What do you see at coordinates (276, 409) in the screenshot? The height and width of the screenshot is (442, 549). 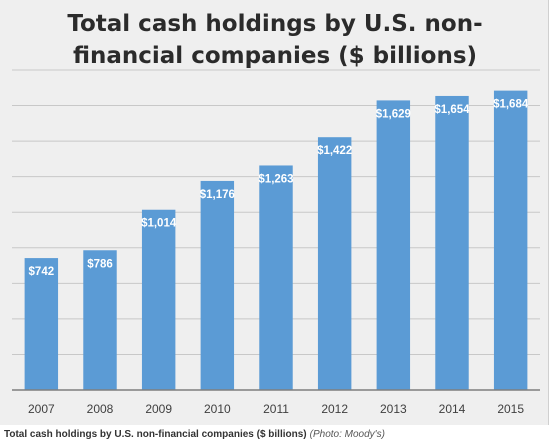 I see `x-tick-label-2011: 2011` at bounding box center [276, 409].